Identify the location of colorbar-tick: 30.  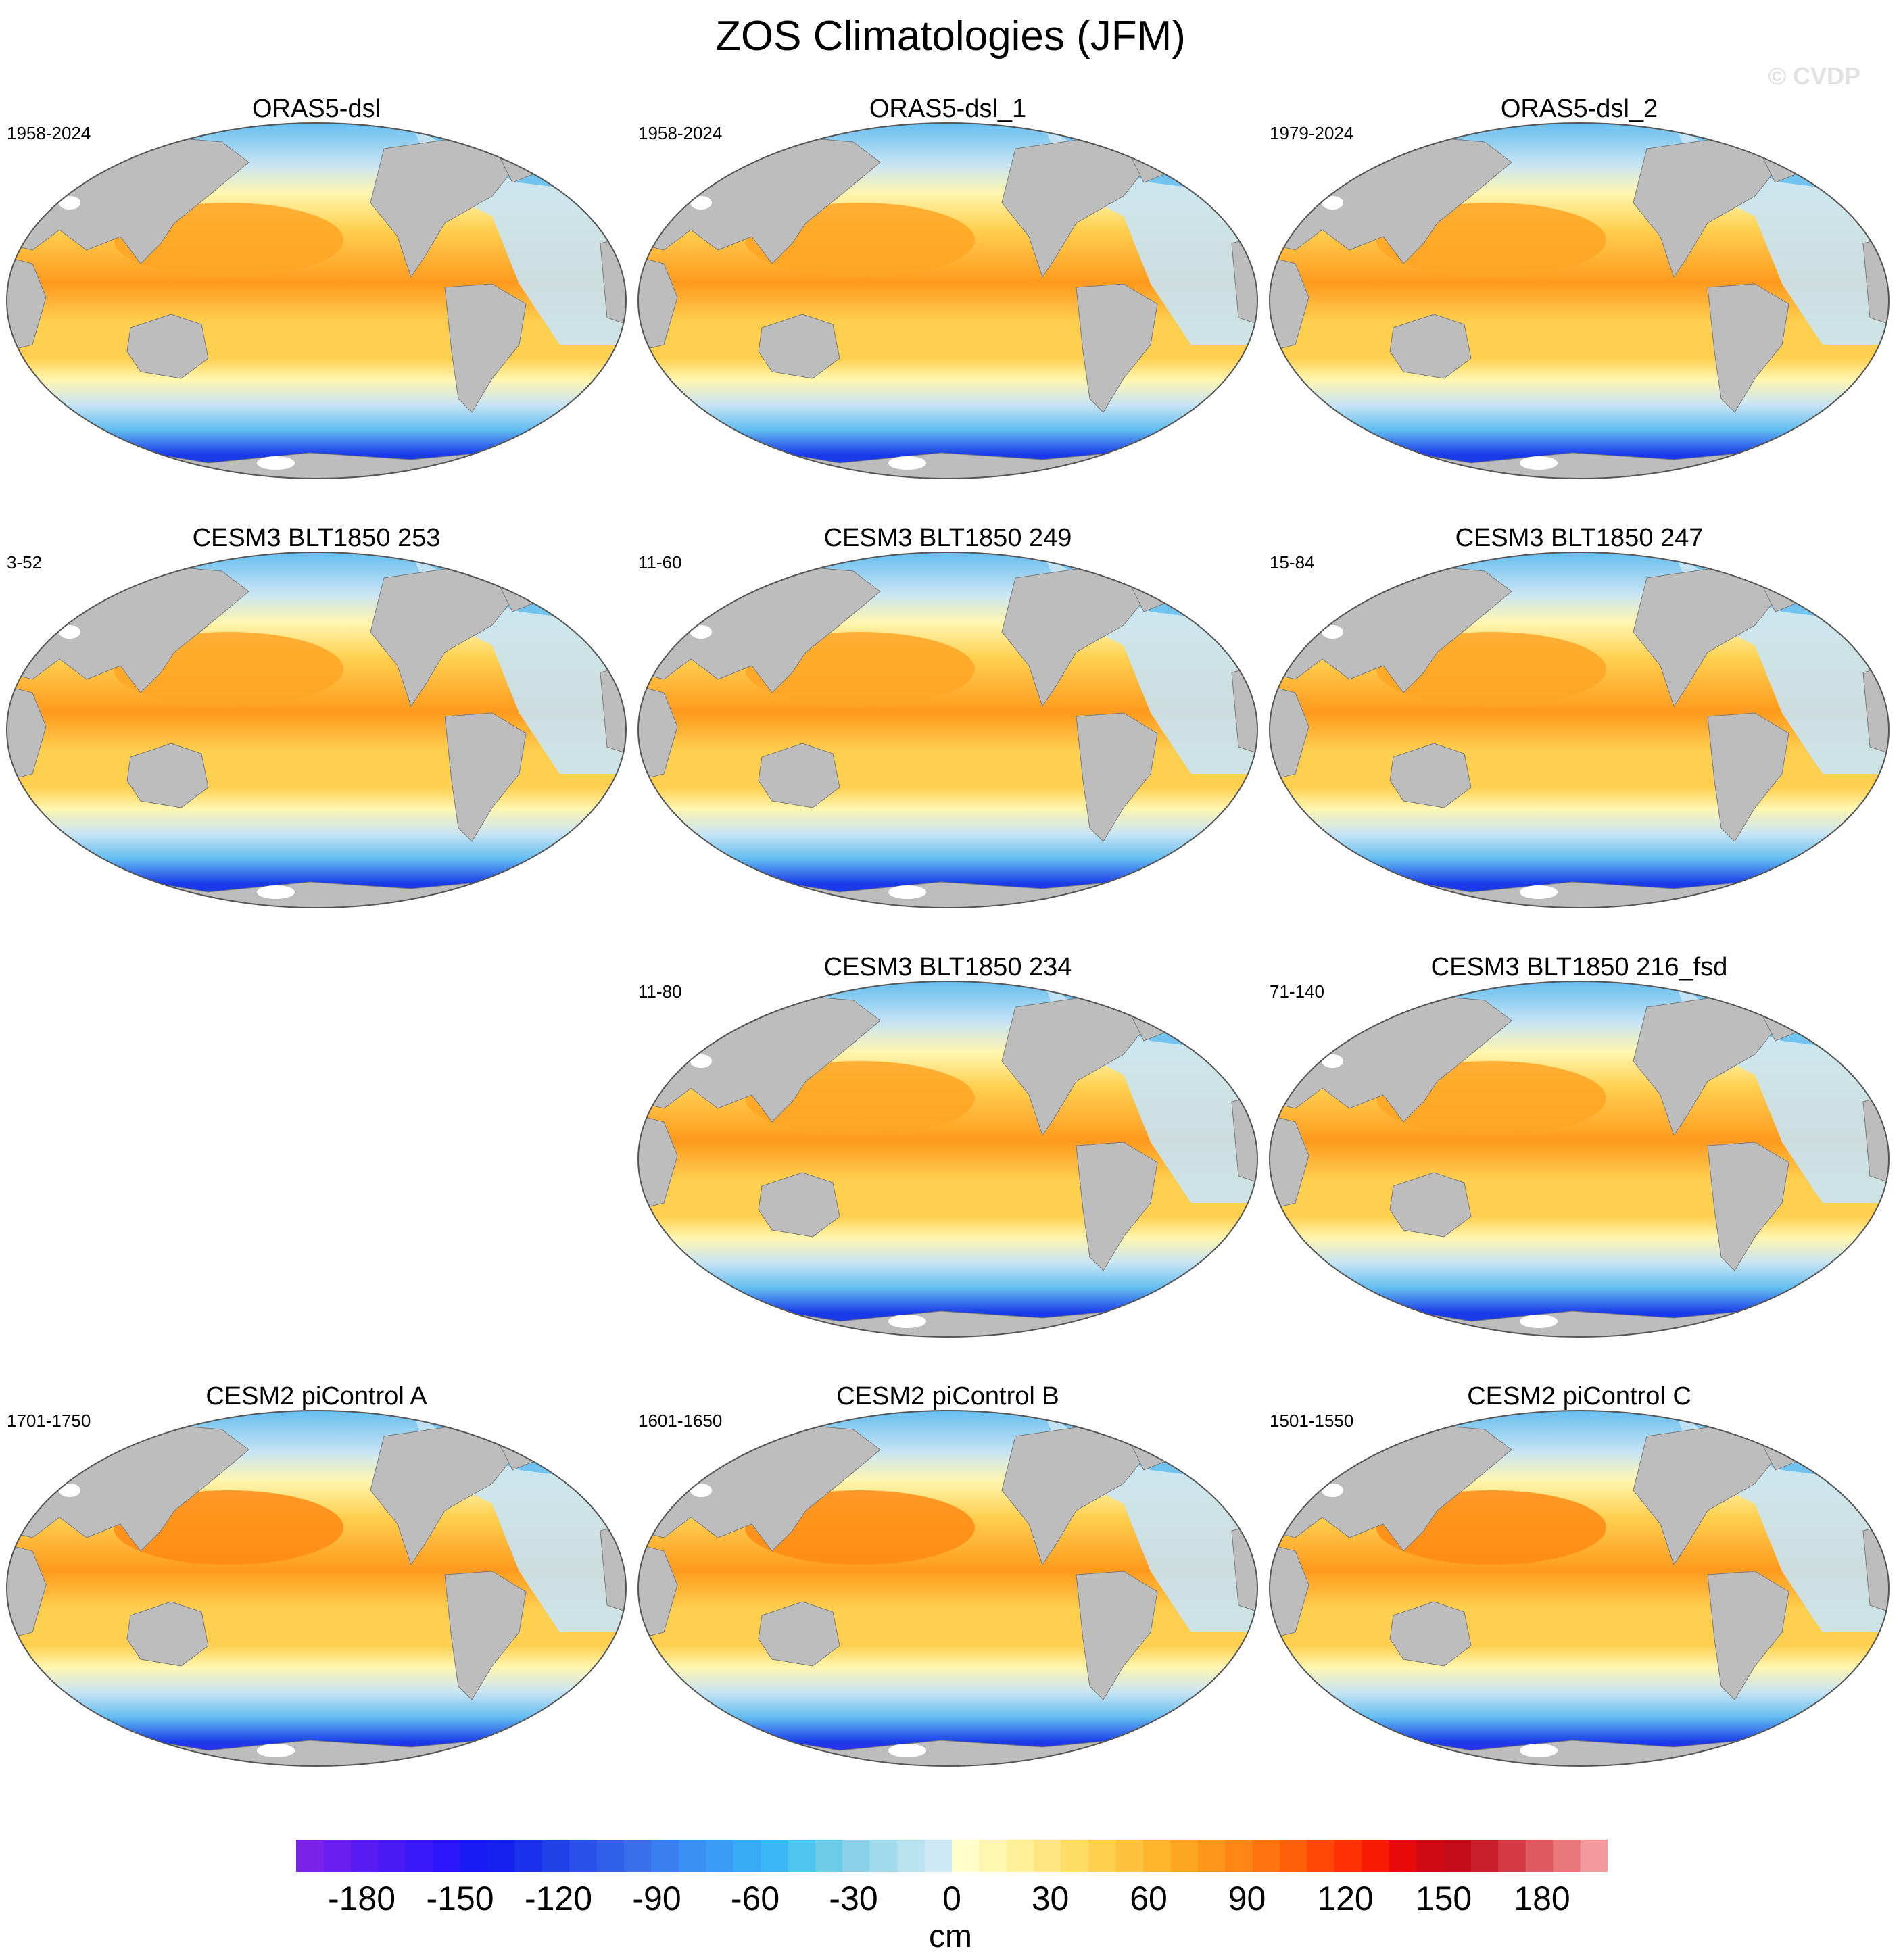
(1050, 1898).